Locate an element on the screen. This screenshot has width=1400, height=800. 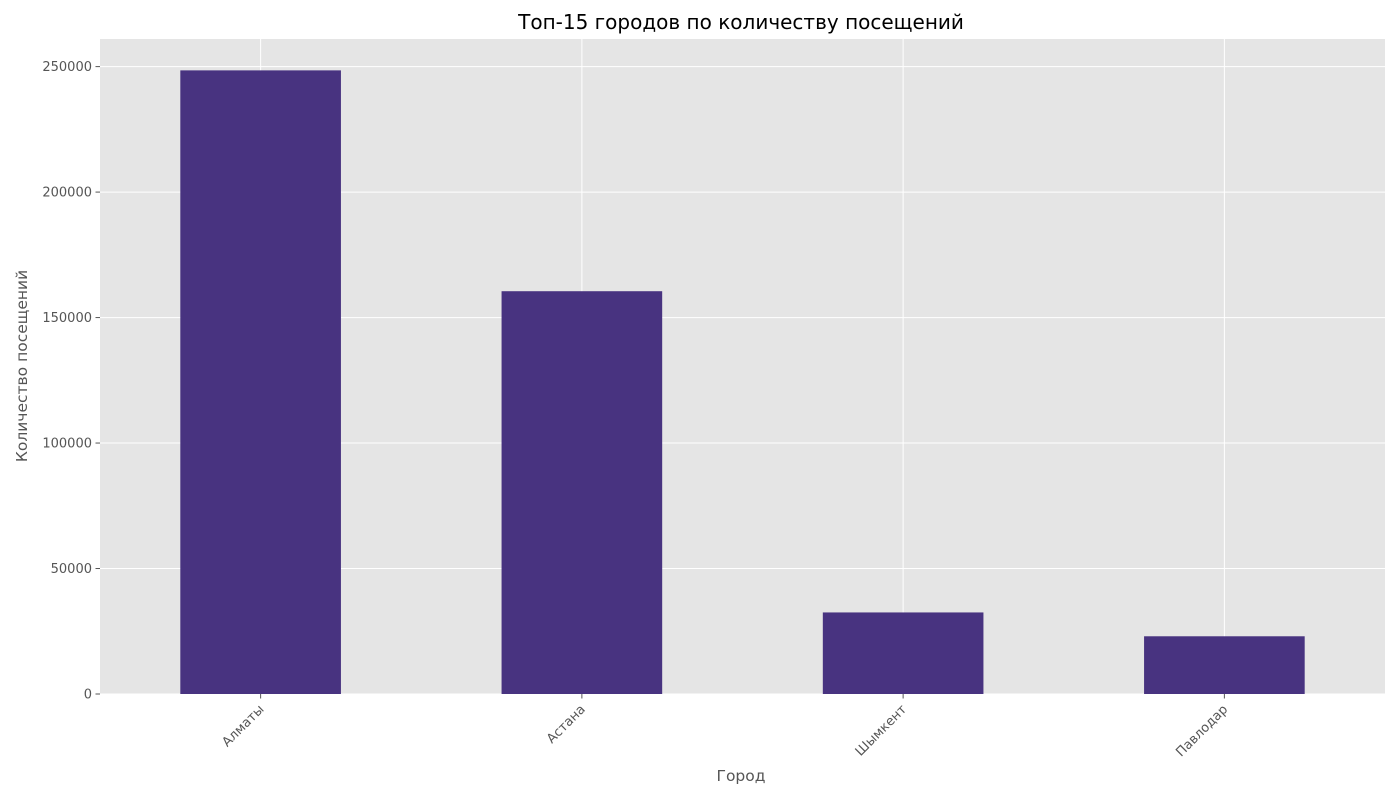
y-tick-label: 200000 is located at coordinates (67, 193).